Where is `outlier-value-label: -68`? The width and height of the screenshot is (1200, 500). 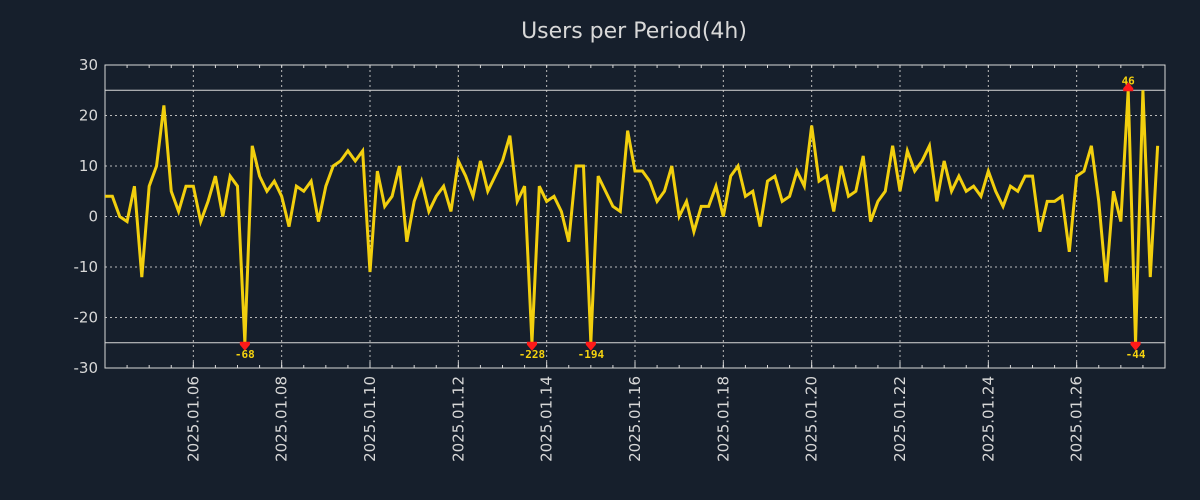
outlier-value-label: -68 is located at coordinates (245, 354).